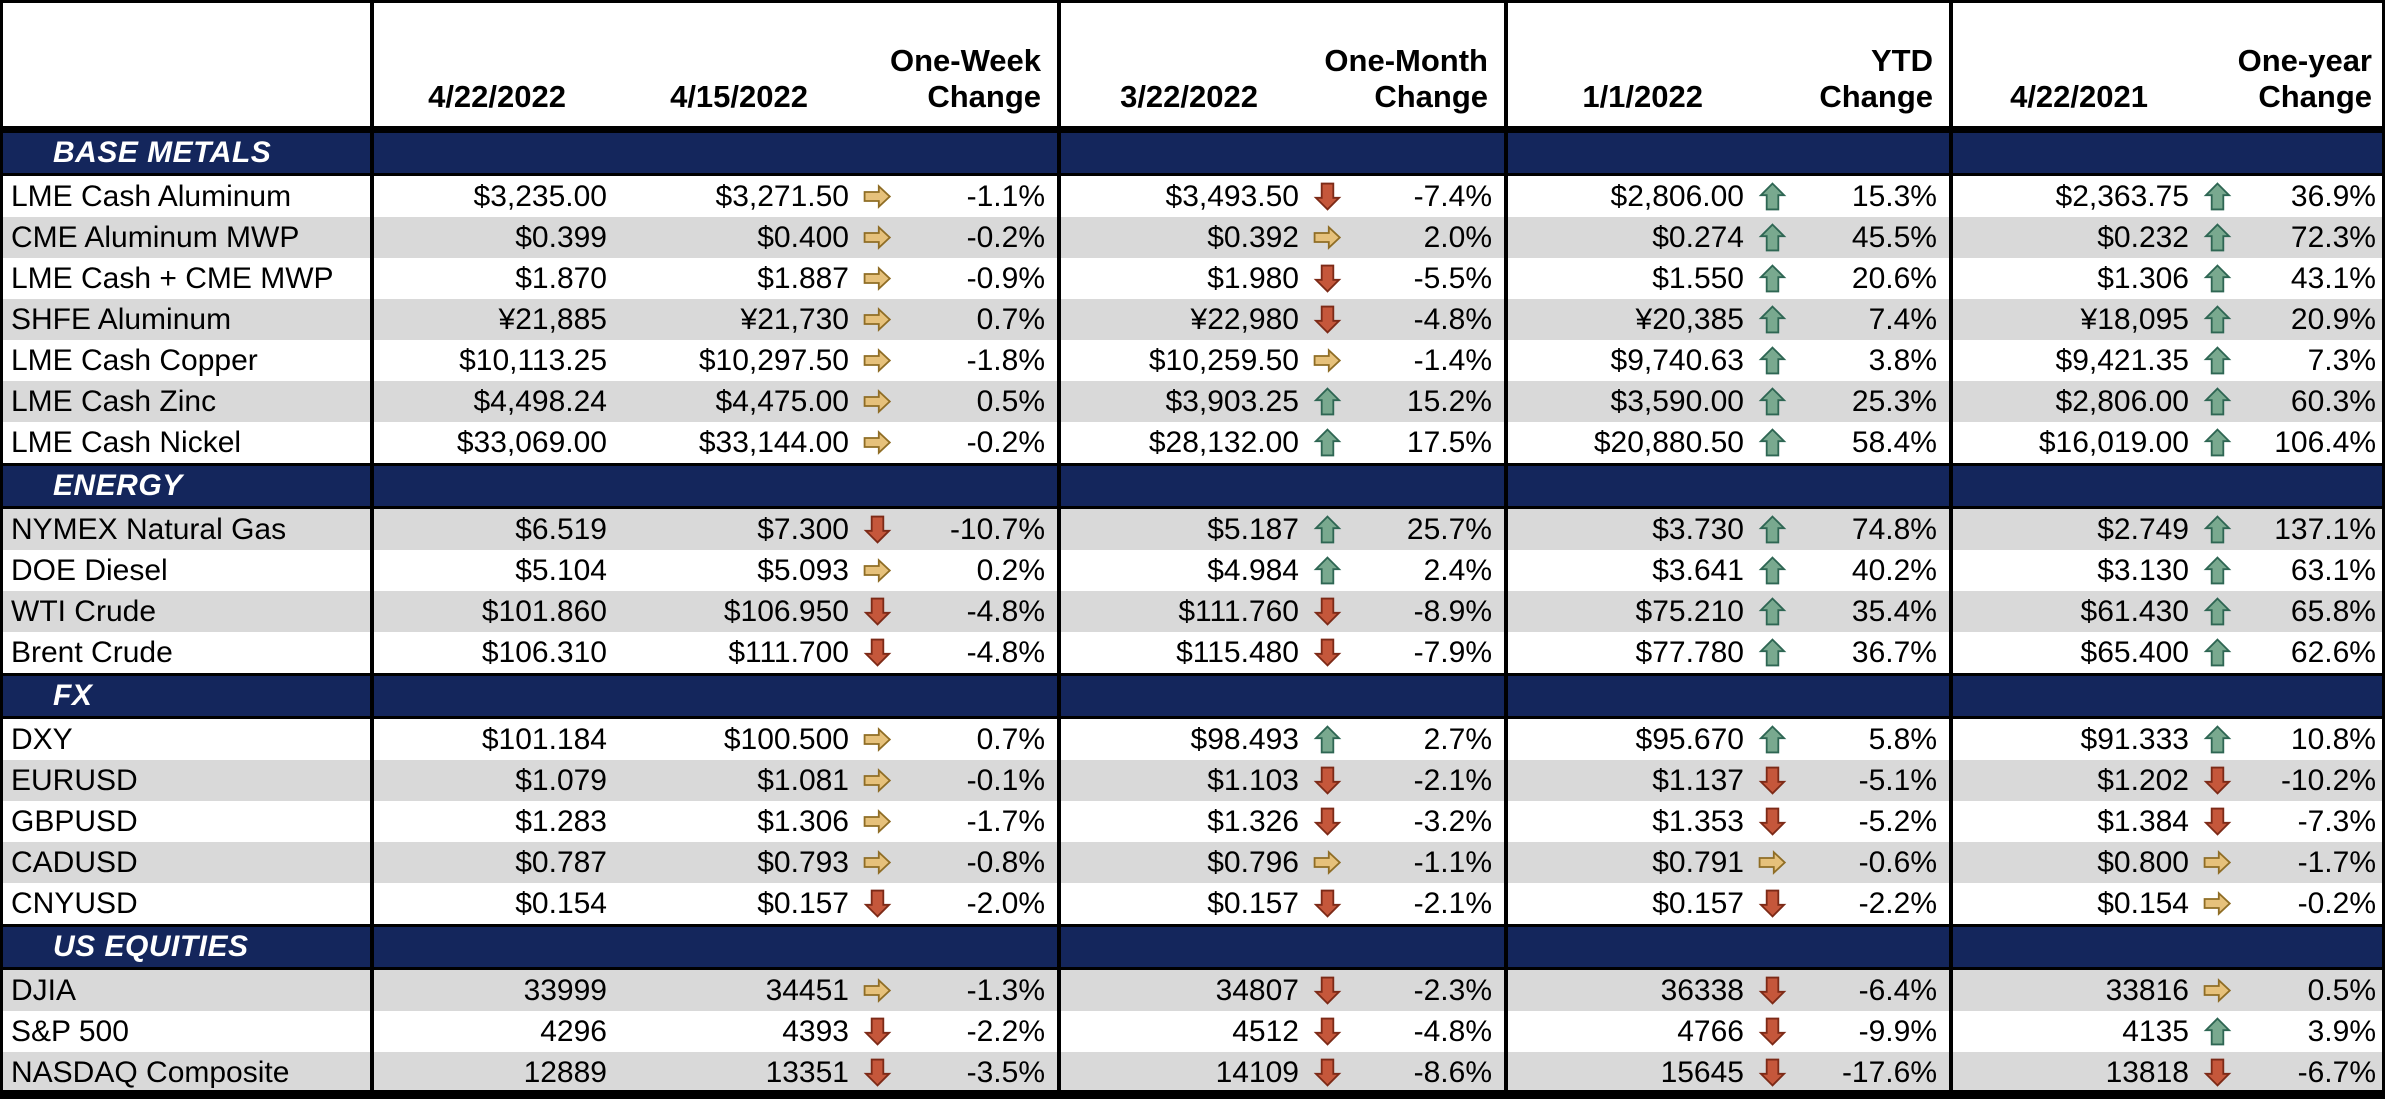  I want to click on change-percent: -5.2%, so click(1897, 821).